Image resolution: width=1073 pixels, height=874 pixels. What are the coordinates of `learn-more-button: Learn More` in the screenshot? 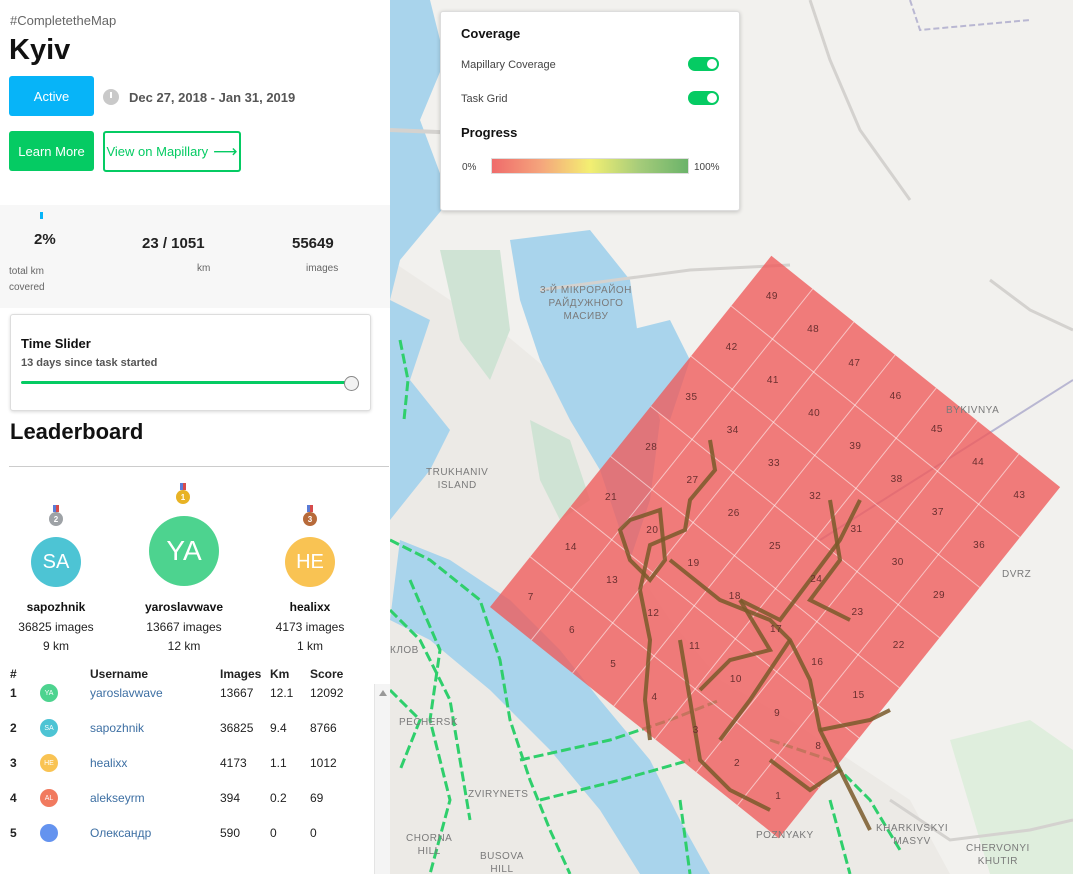 It's located at (51, 151).